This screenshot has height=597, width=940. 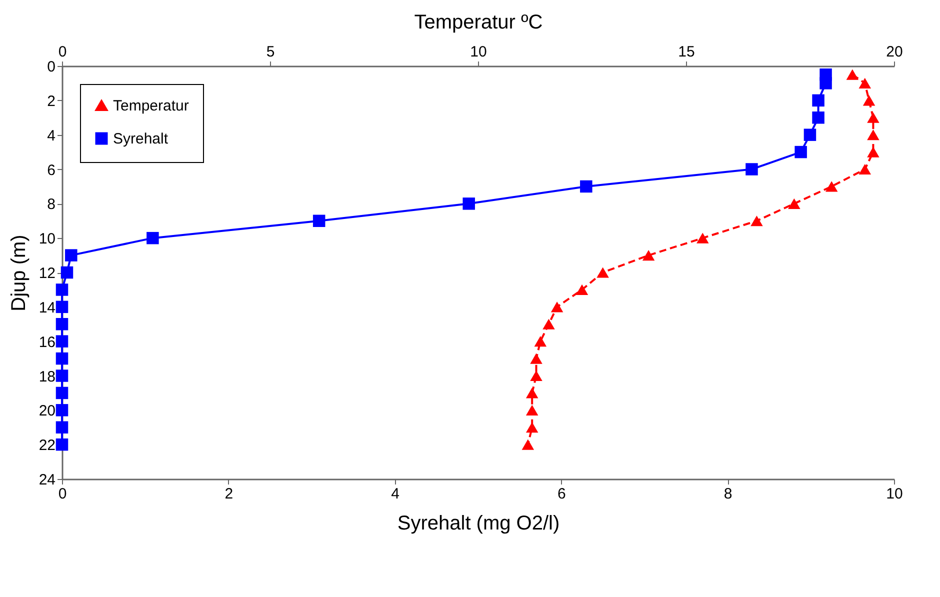 I want to click on x2-tick-label: 20, so click(x=894, y=52).